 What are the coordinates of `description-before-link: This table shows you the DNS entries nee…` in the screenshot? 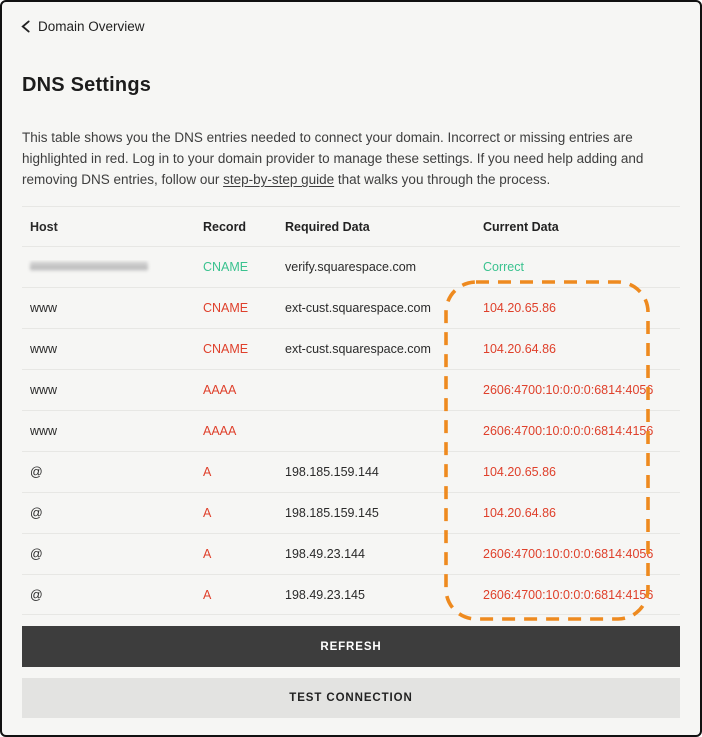 It's located at (333, 158).